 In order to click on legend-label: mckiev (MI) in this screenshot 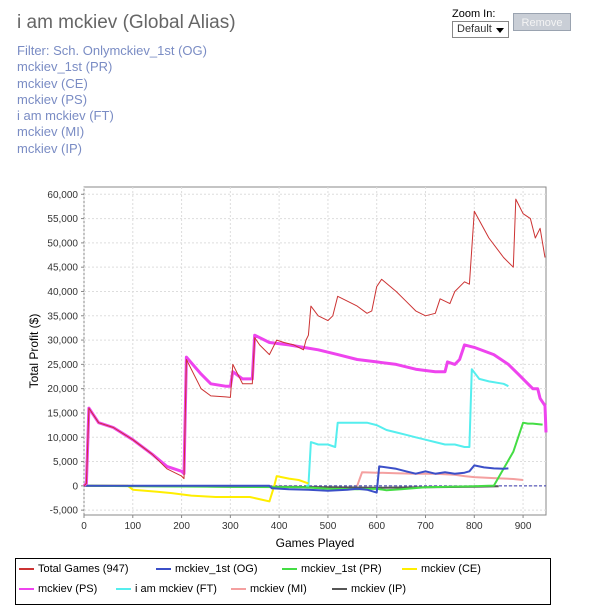, I will do `click(278, 589)`.